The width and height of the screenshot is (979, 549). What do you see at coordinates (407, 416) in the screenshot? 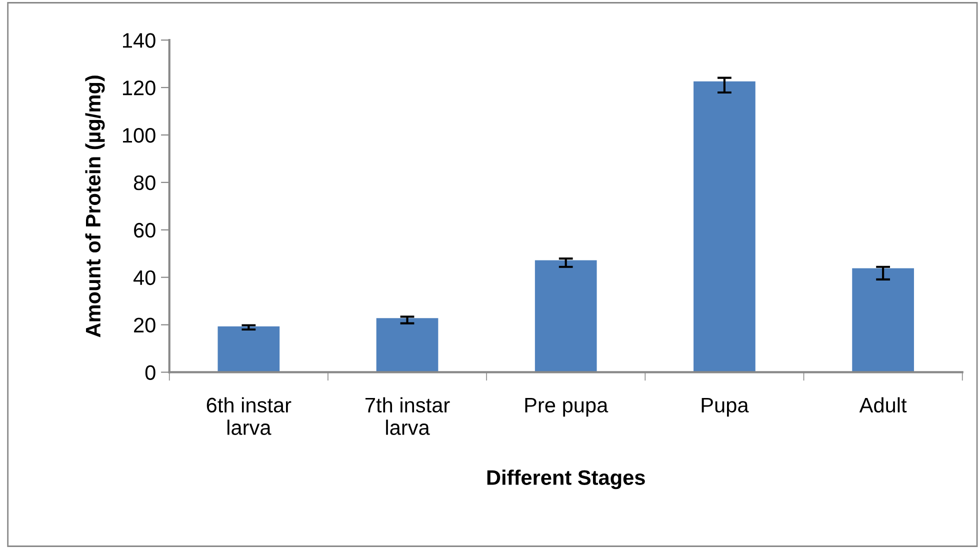
I see `x-tick-label: 7th instar larva` at bounding box center [407, 416].